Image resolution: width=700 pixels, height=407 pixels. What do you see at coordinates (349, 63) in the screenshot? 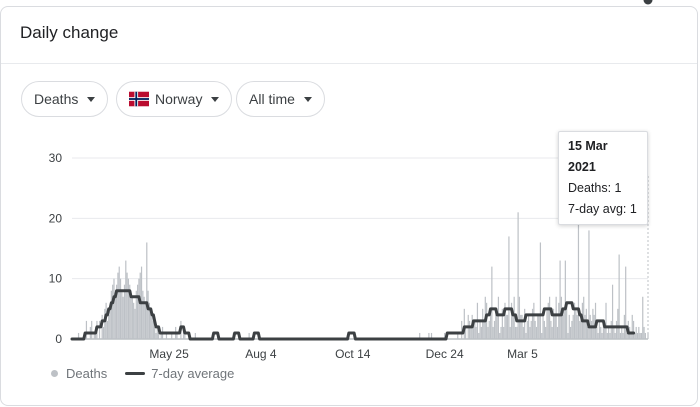
I see `card-divider` at bounding box center [349, 63].